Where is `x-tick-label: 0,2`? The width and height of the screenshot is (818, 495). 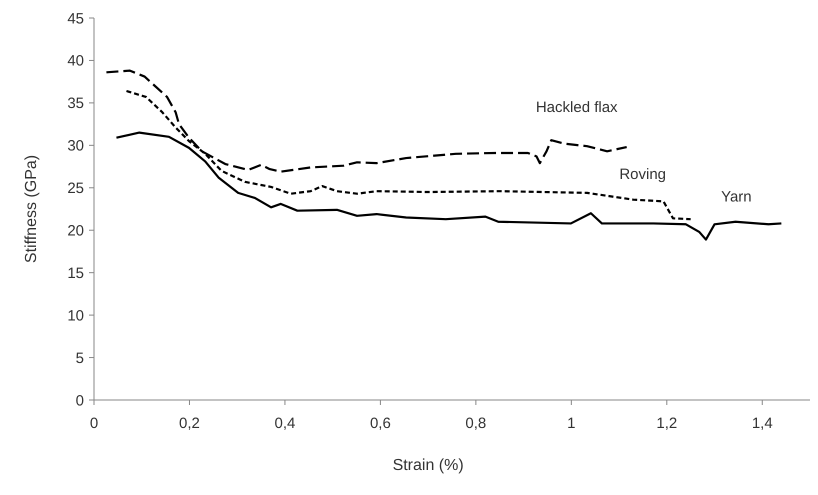
x-tick-label: 0,2 is located at coordinates (189, 423).